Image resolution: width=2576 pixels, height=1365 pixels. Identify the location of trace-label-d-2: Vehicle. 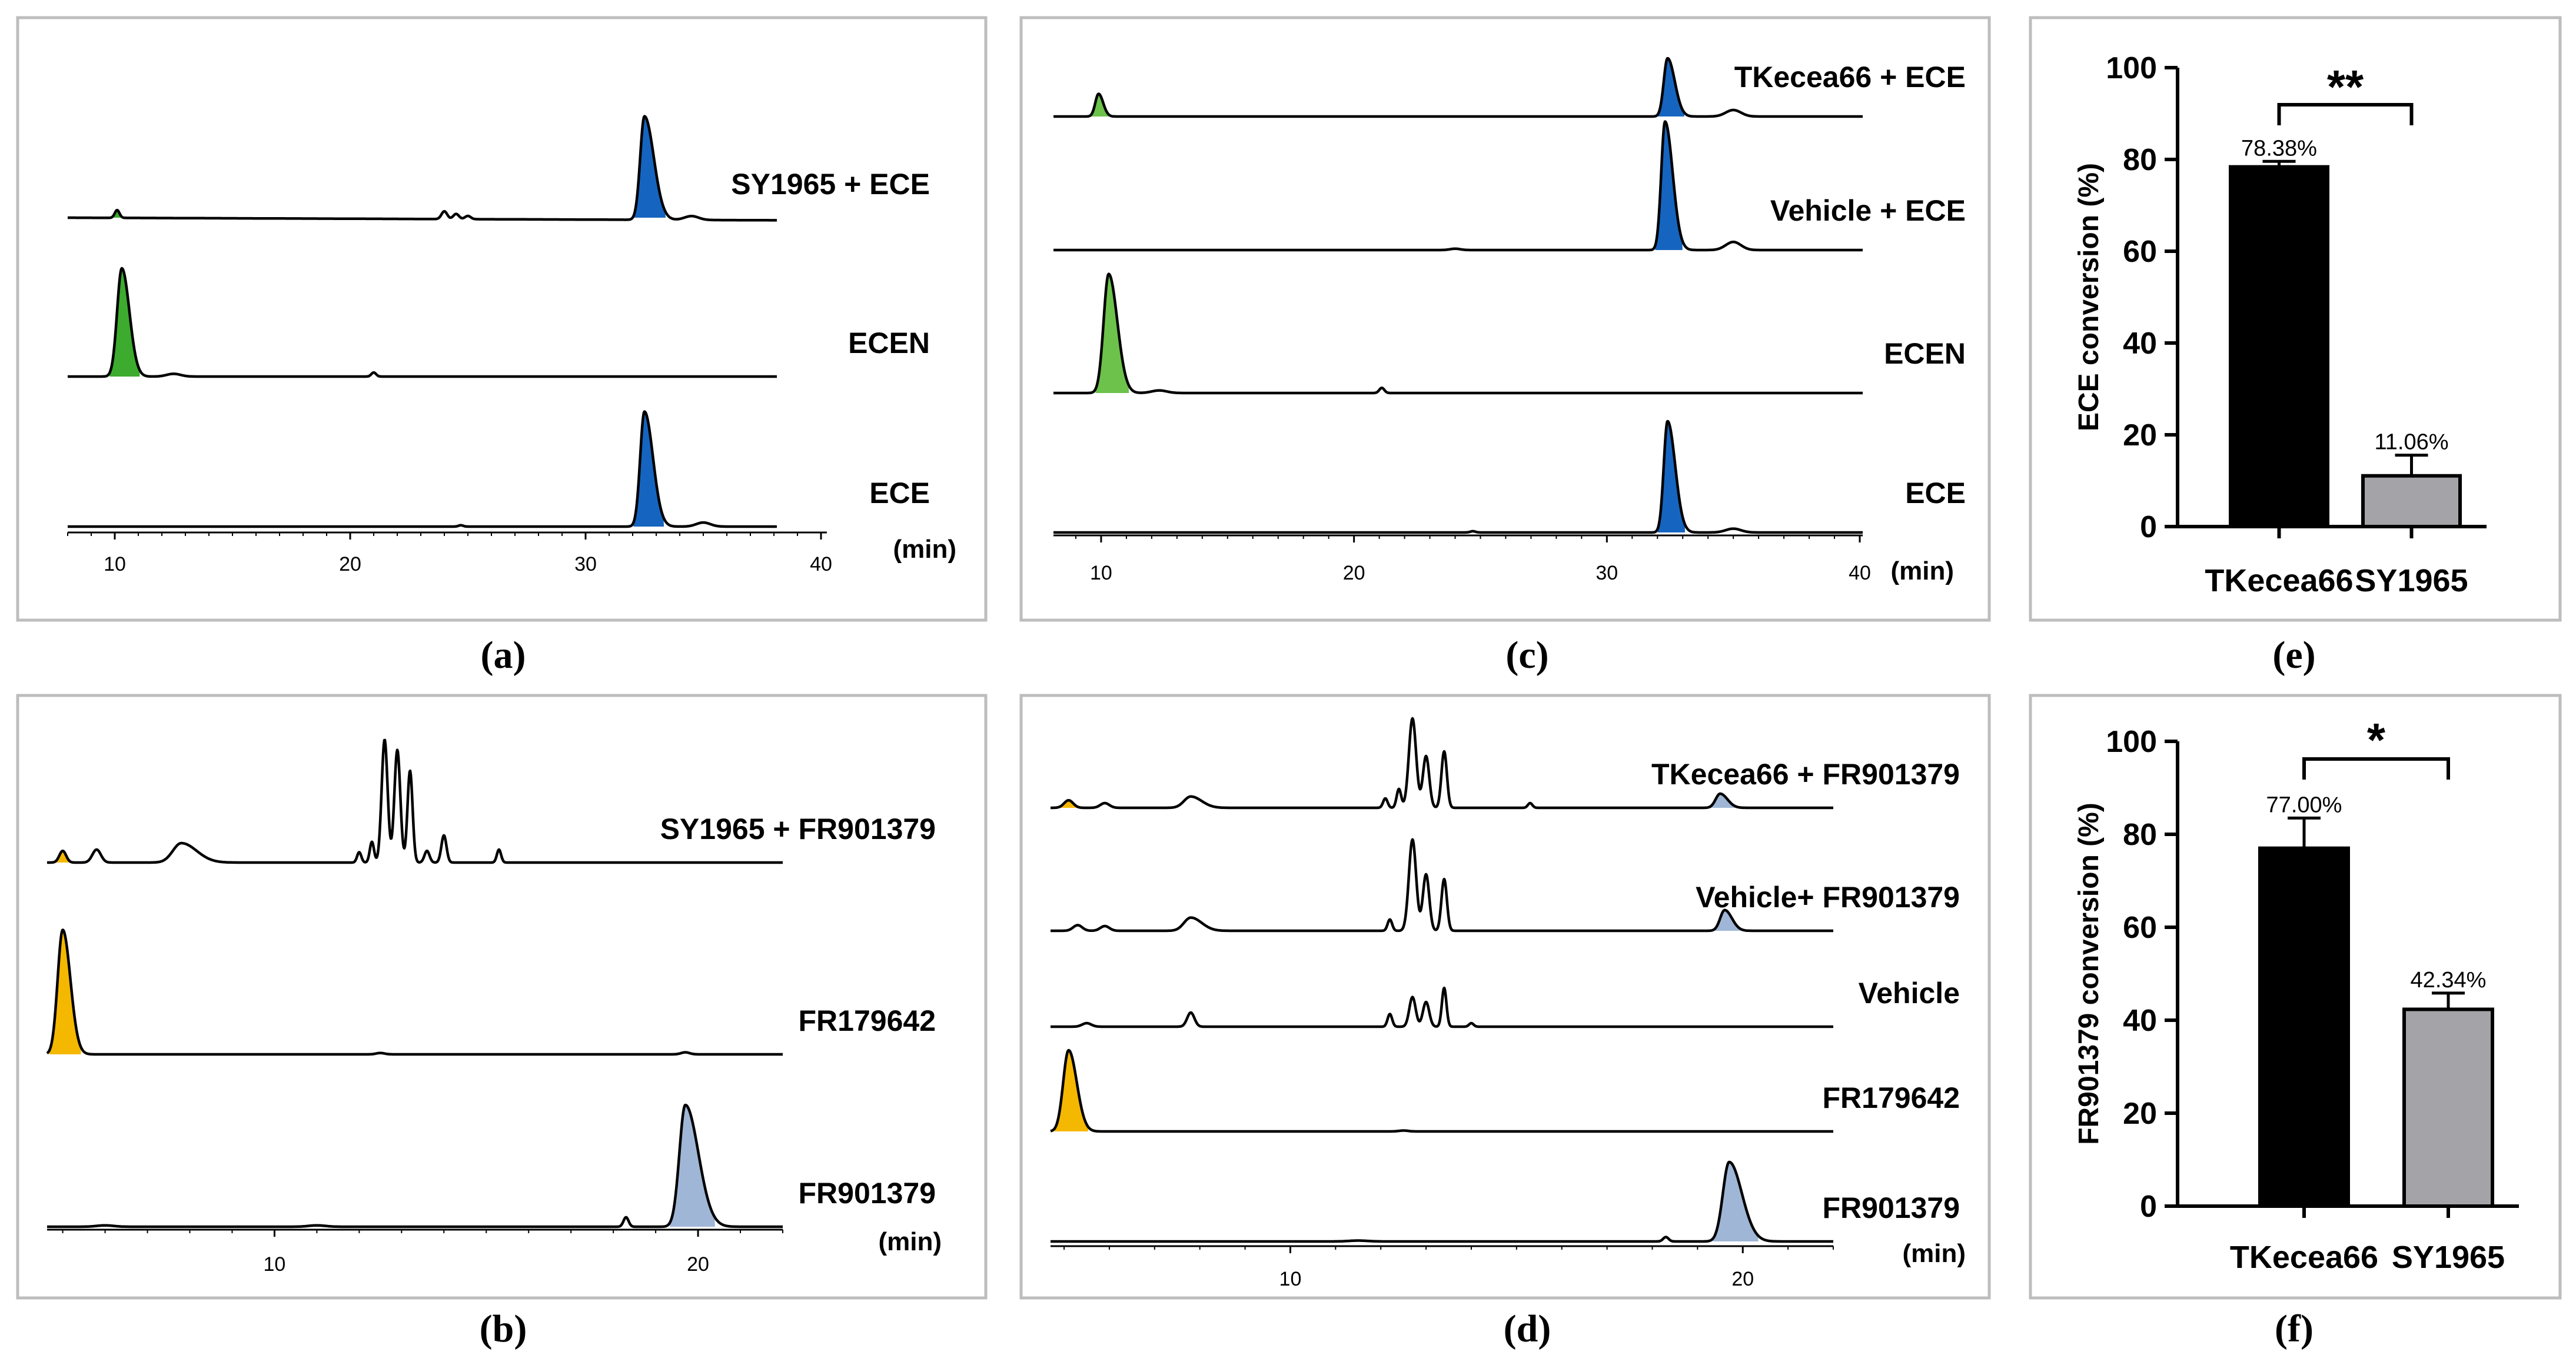
(1909, 993).